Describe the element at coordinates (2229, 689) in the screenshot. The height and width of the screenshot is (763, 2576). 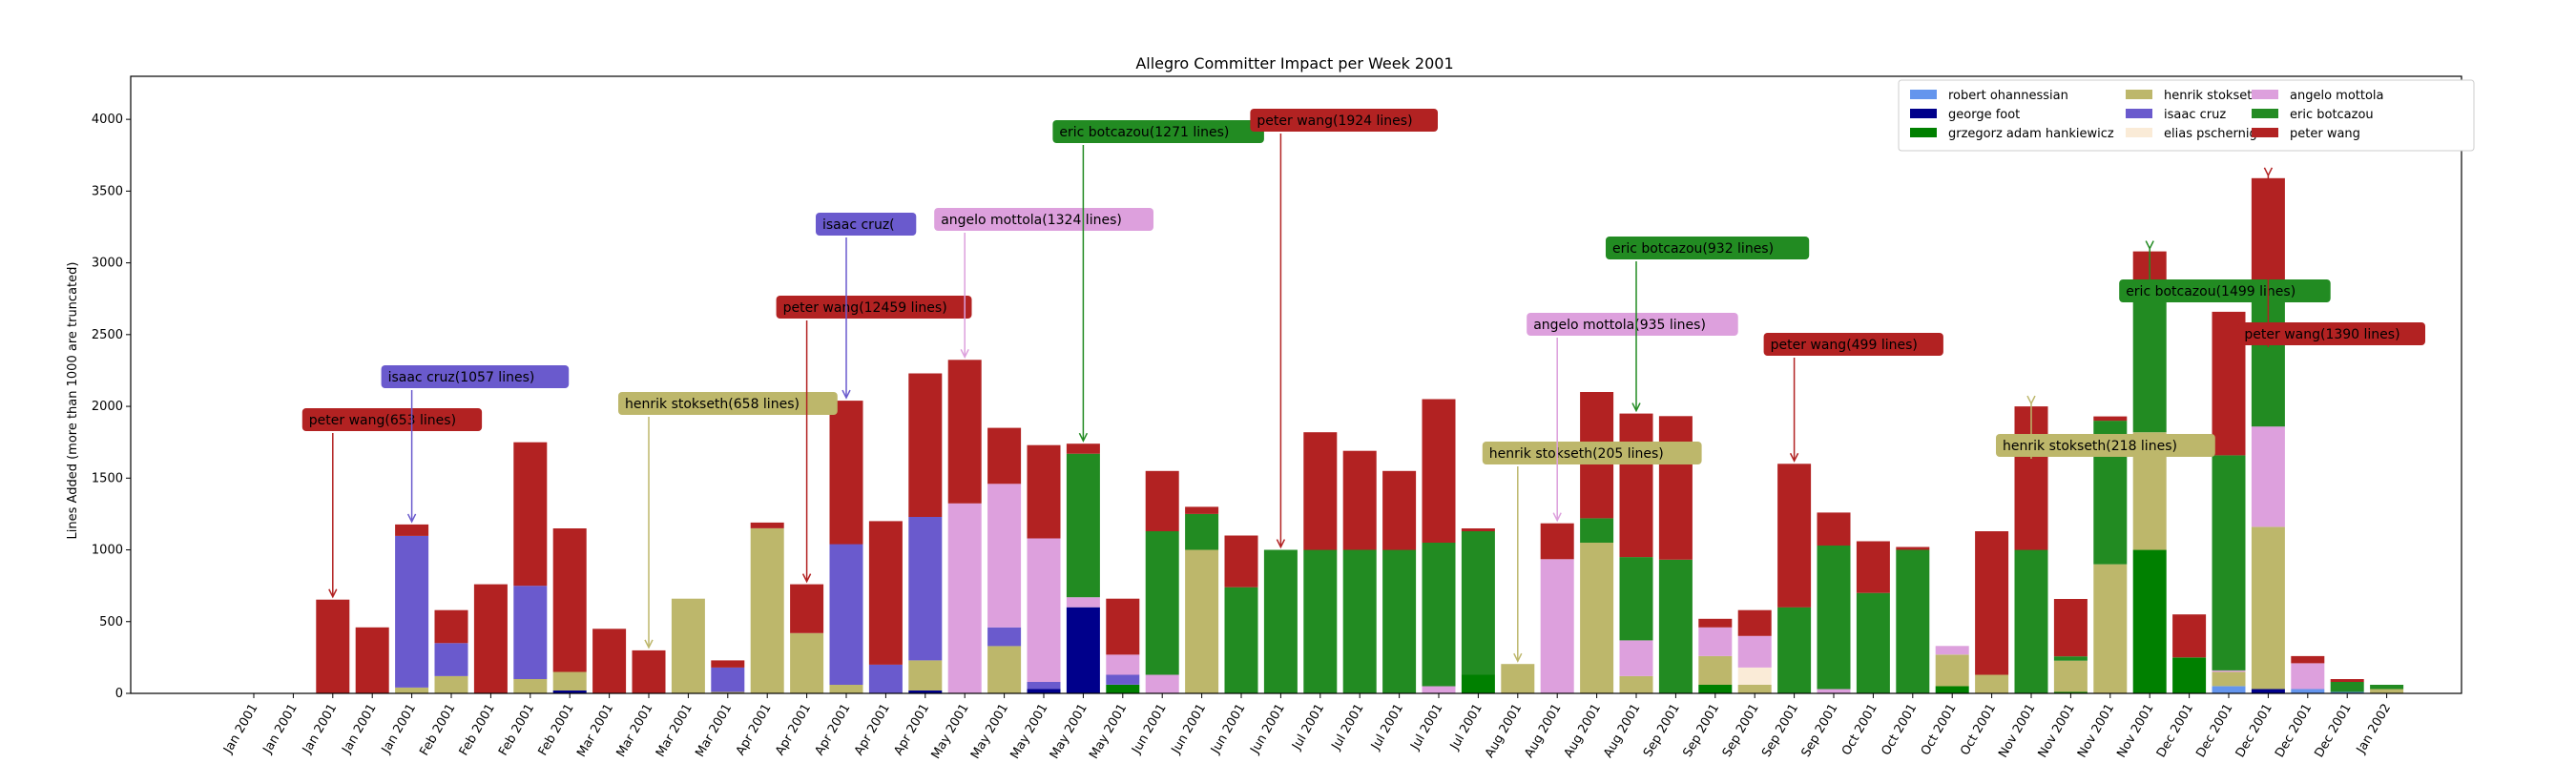
I see `bar-segment-robert-ohannessian` at that location.